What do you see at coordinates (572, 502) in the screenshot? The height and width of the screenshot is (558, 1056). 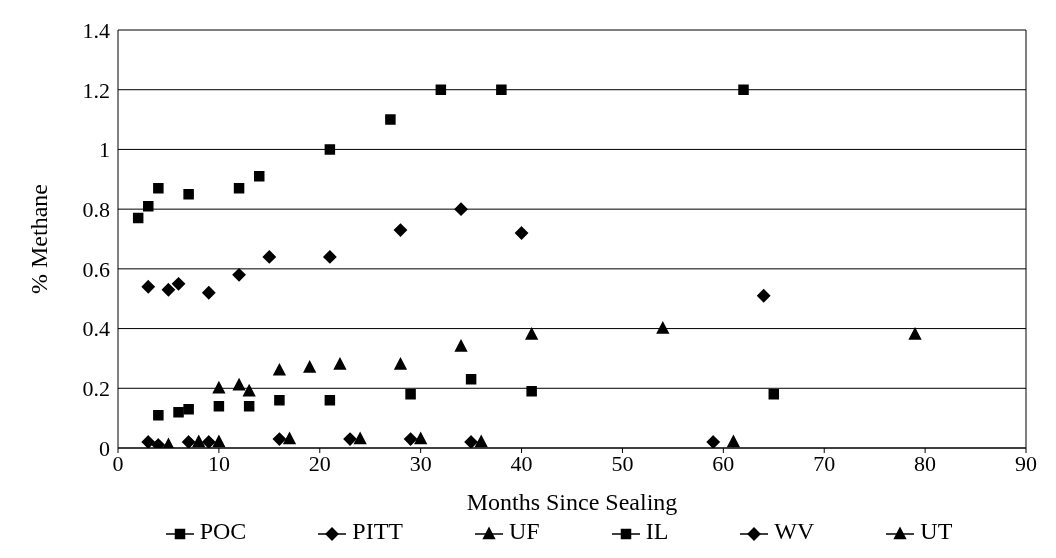 I see `x-axis-title: Months Since Sealing` at bounding box center [572, 502].